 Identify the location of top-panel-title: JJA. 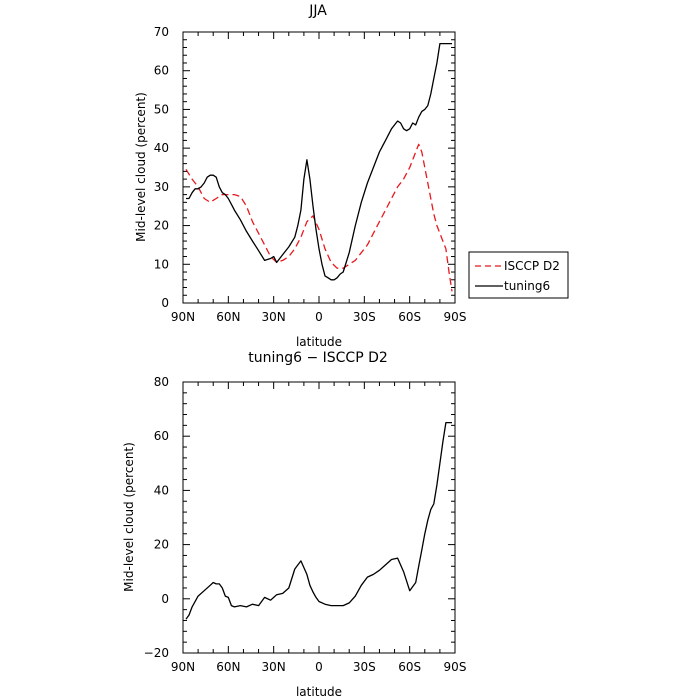
(317, 11).